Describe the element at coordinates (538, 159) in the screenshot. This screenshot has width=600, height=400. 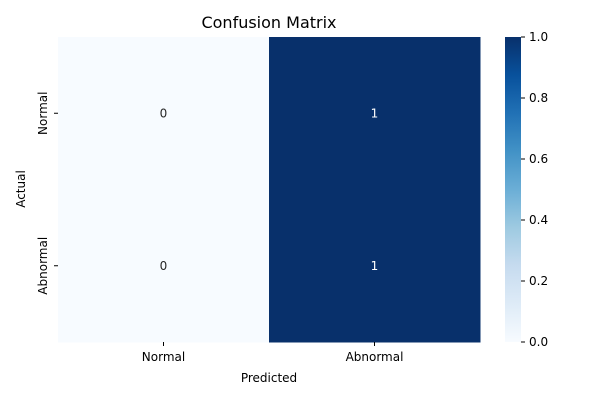
I see `colorbar-tick-label: 0.6` at that location.